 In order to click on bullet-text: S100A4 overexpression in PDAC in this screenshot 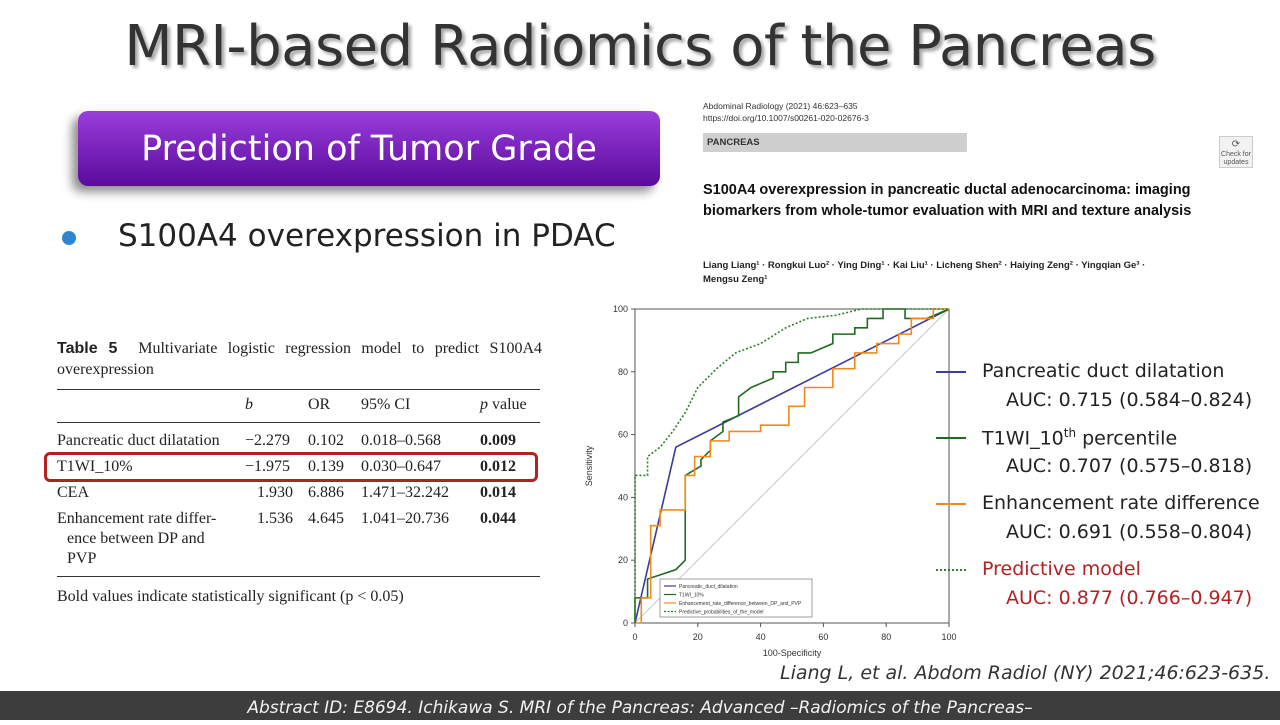, I will do `click(367, 236)`.